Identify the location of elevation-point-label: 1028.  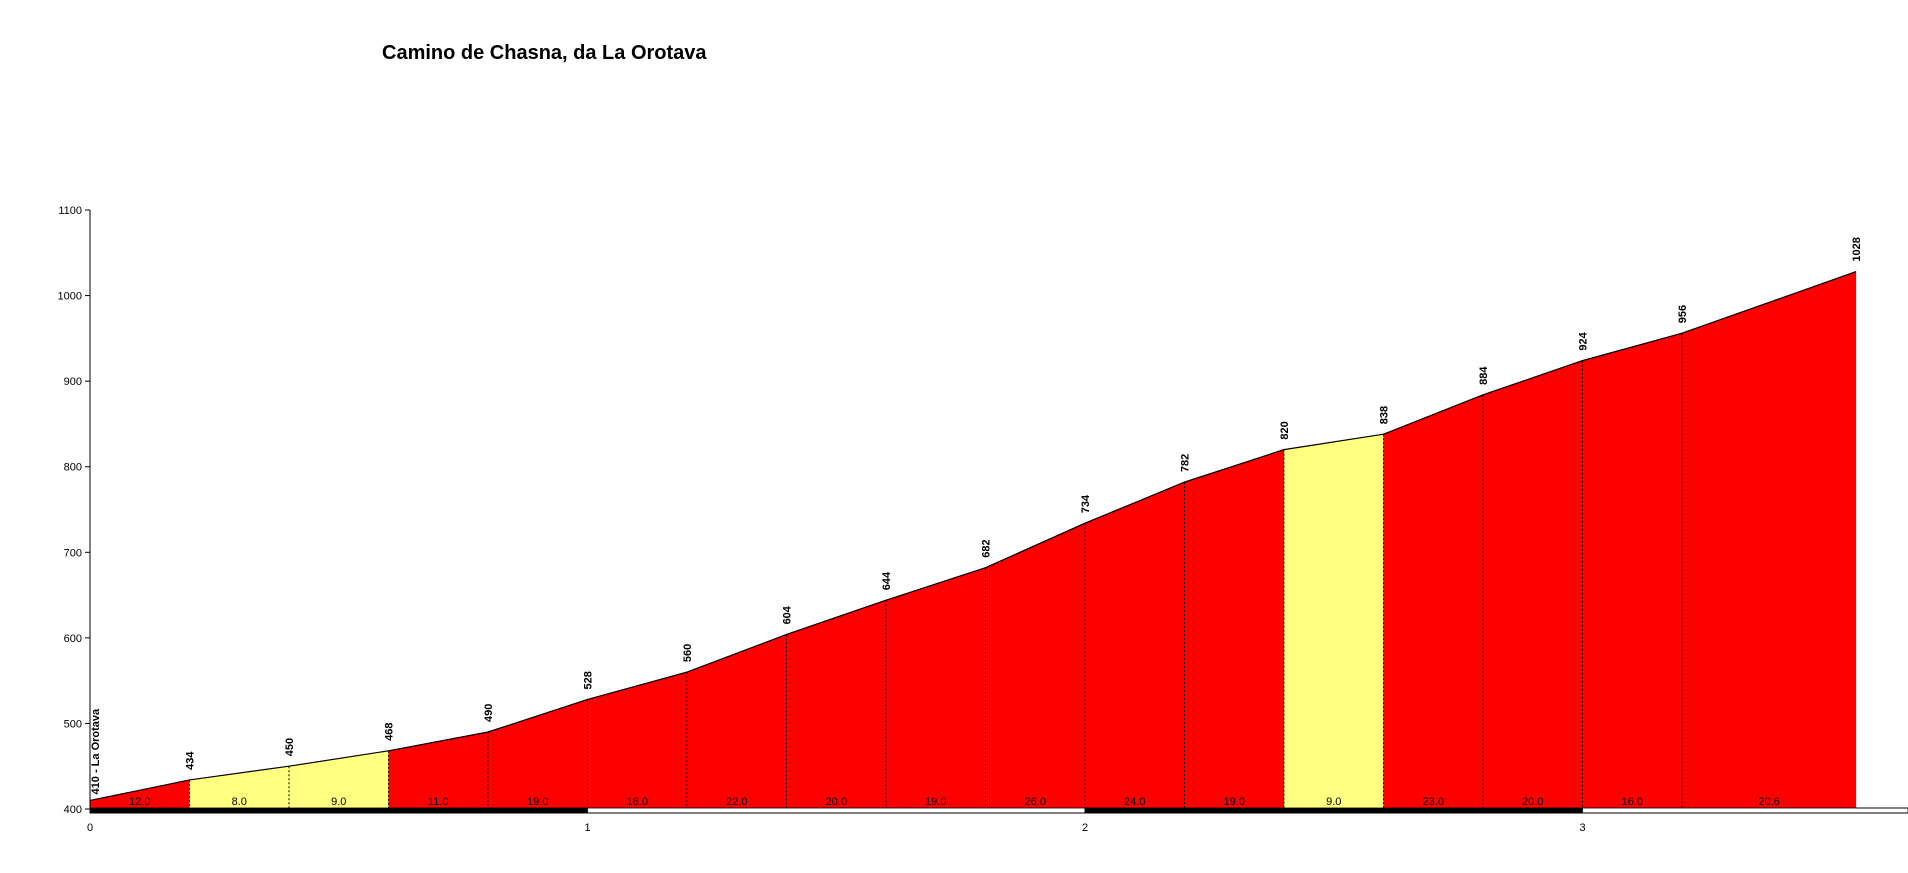
(1857, 249).